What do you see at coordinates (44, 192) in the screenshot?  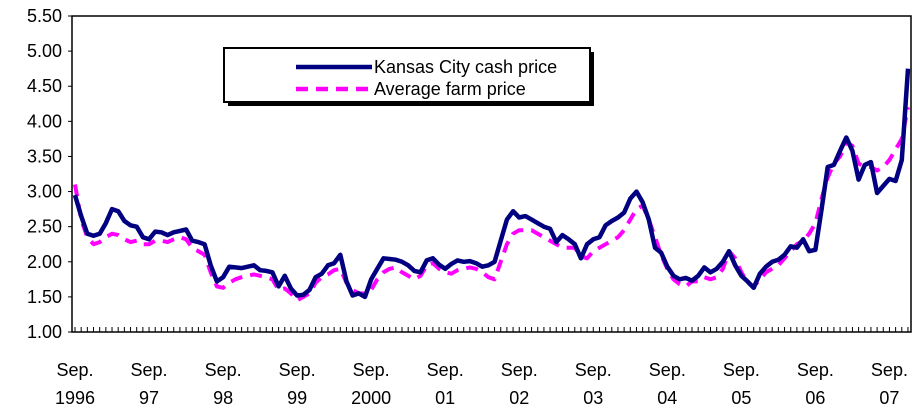 I see `y-tick-label: 3.00` at bounding box center [44, 192].